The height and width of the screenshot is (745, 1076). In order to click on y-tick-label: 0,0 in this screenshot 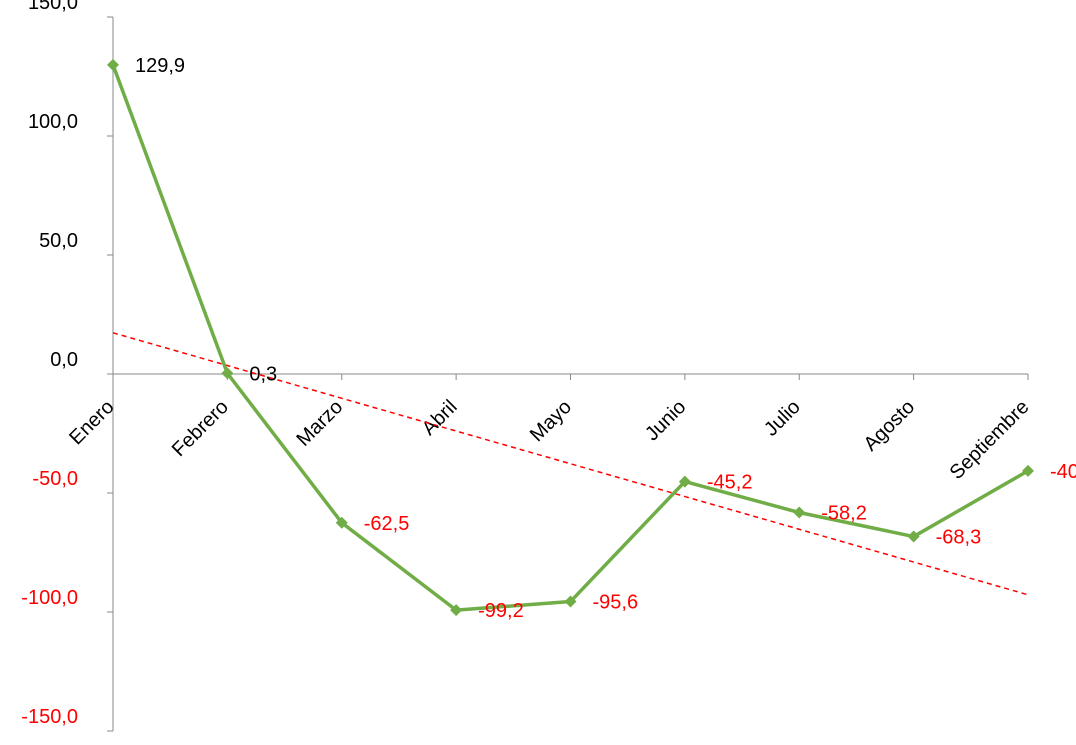, I will do `click(64, 360)`.